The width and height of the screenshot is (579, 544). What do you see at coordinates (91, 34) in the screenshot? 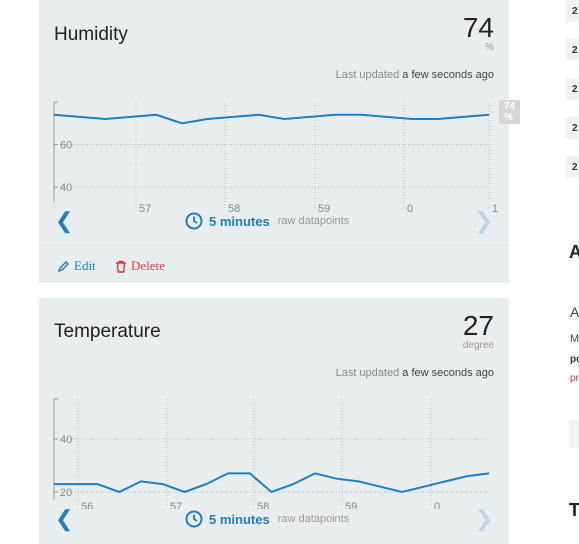
I see `humidity-title: Humidity` at bounding box center [91, 34].